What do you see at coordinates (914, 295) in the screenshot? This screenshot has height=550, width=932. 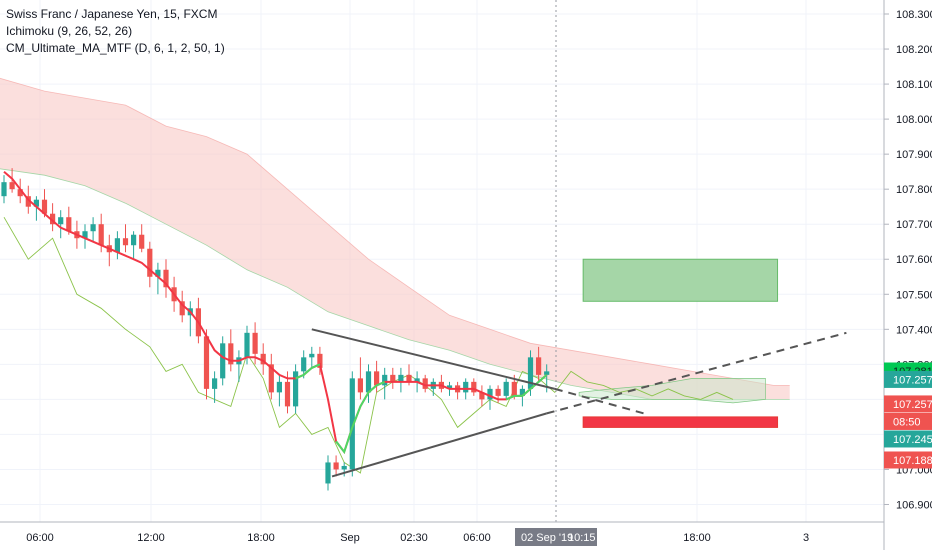 I see `price-tick-label: 107.500` at bounding box center [914, 295].